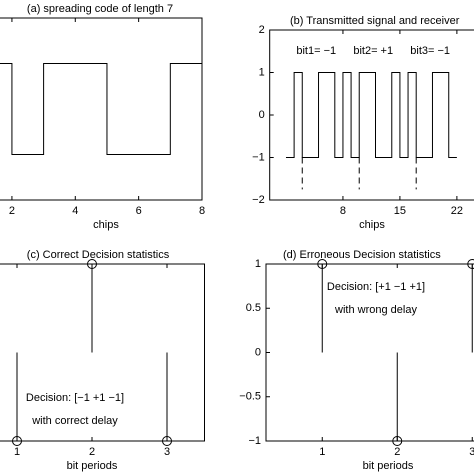 Image resolution: width=474 pixels, height=474 pixels. Describe the element at coordinates (373, 51) in the screenshot. I see `bit-label: bit2= +1` at that location.